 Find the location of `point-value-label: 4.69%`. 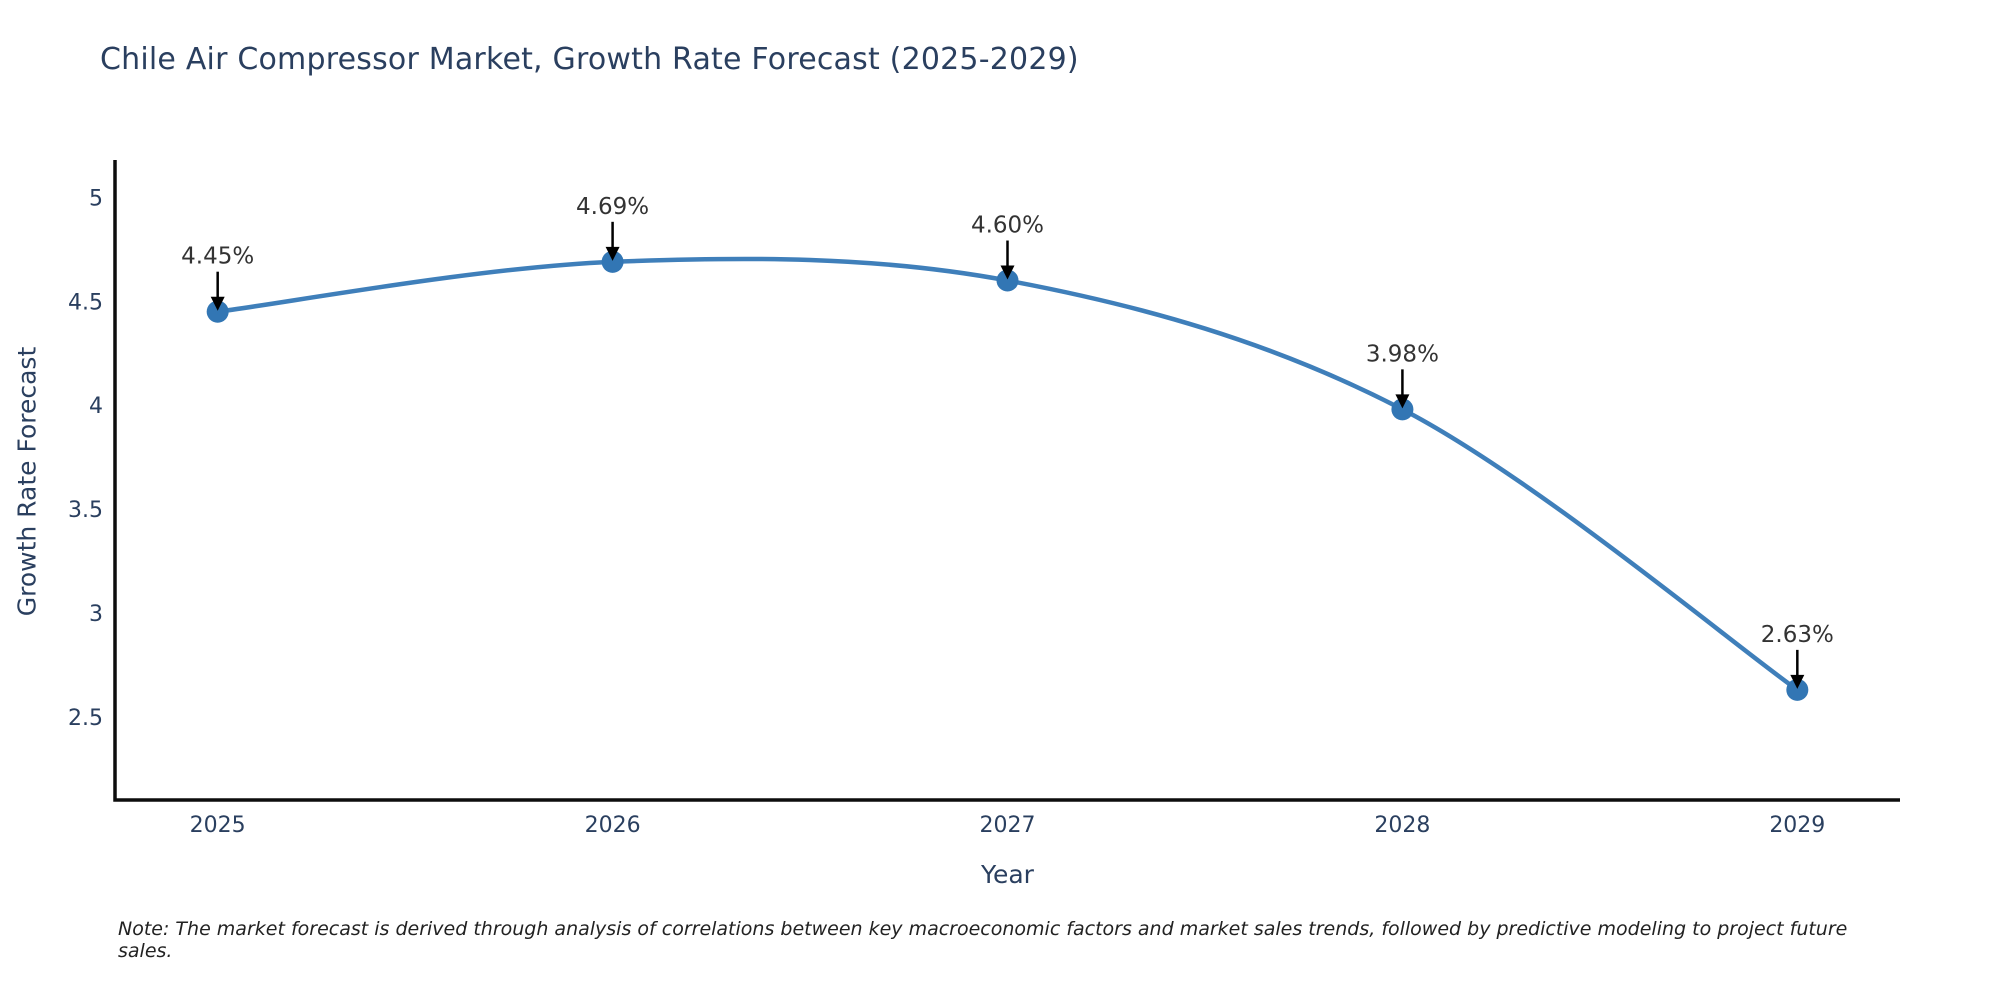

point-value-label: 4.69% is located at coordinates (612, 207).